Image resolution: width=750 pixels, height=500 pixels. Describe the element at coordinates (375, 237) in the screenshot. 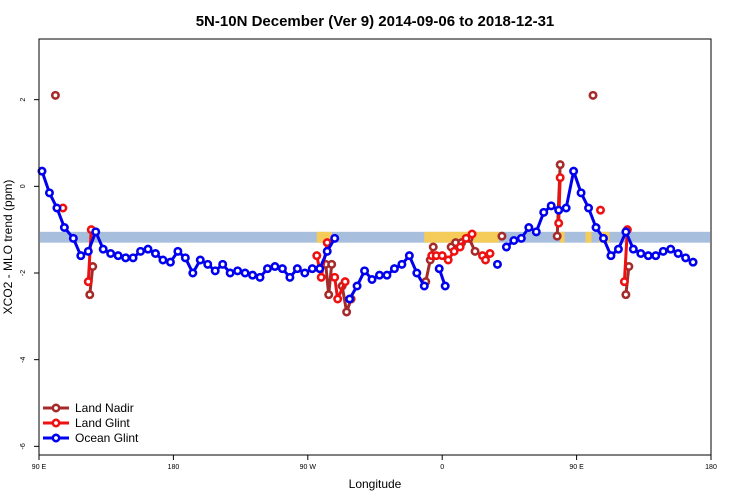

I see `ocean-band` at that location.